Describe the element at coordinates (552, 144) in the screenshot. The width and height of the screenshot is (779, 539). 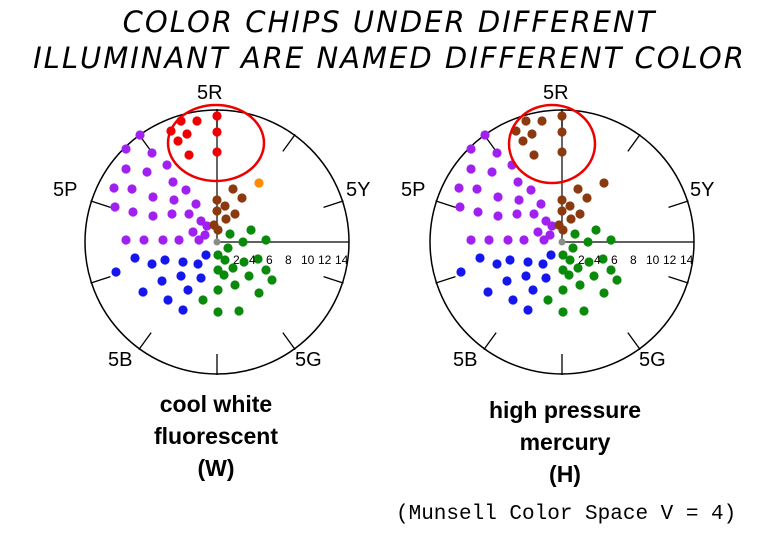
I see `highlight-circle` at that location.